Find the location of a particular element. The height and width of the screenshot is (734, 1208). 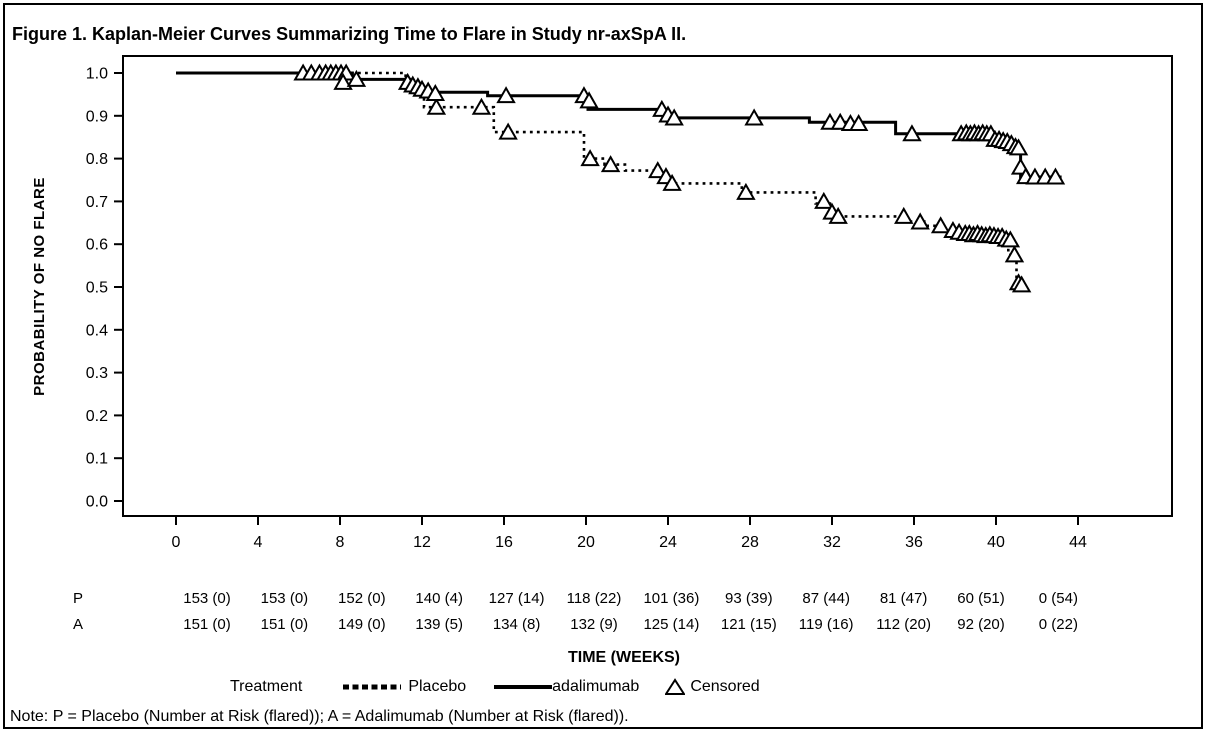

y-tick-label: 0.4 is located at coordinates (97, 330).